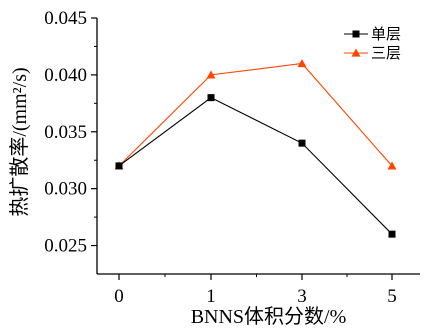  Describe the element at coordinates (392, 296) in the screenshot. I see `x-tick-label: 5` at that location.